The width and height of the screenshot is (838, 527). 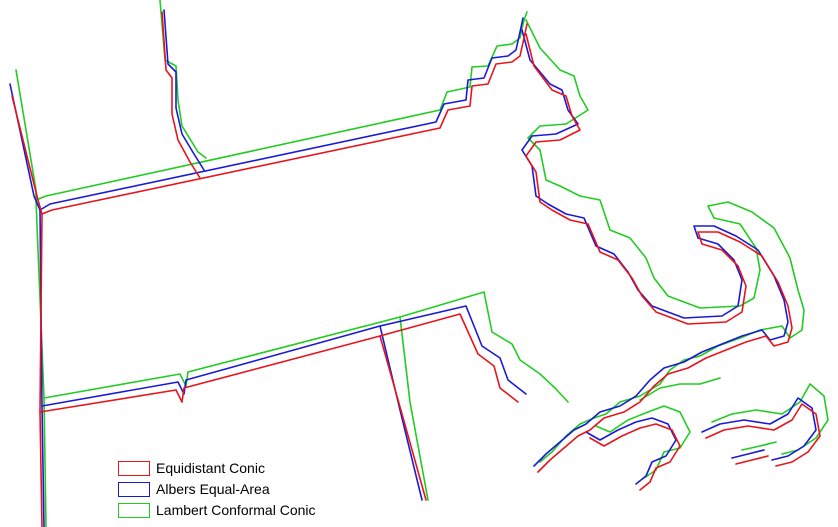 I want to click on legend-label: Equidistant Conic, so click(x=210, y=468).